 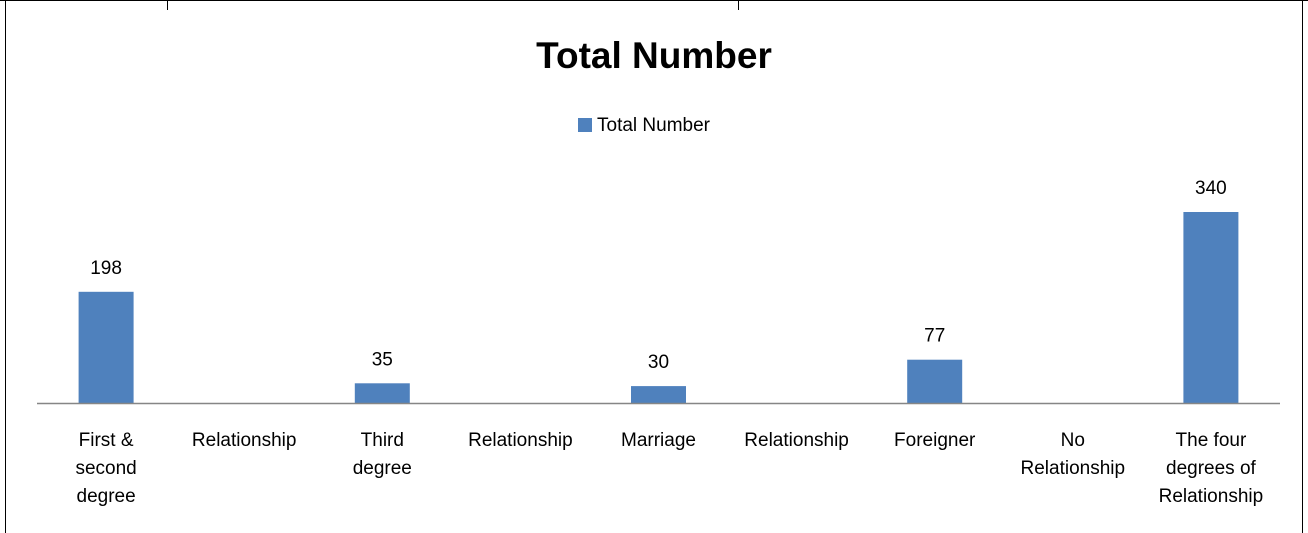 I want to click on category-label: Marriage, so click(x=658, y=440).